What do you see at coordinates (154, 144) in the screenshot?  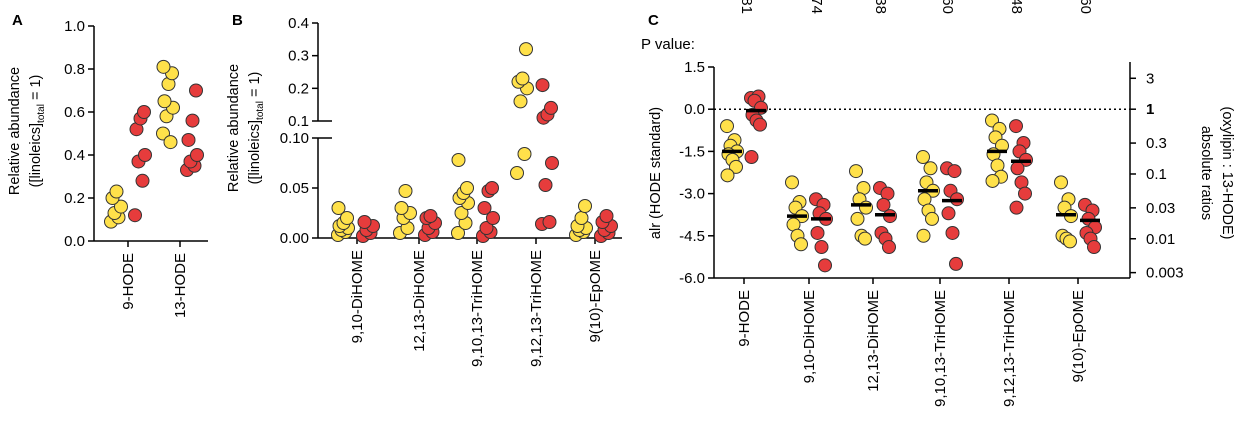 I see `points-a` at bounding box center [154, 144].